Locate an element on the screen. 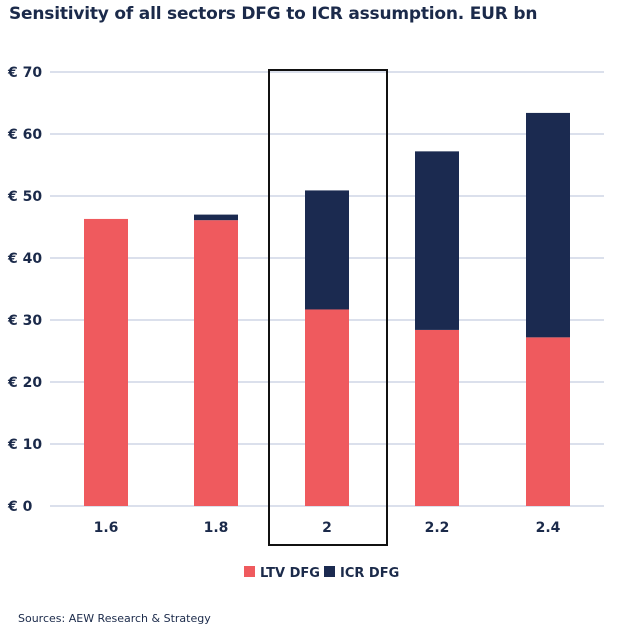  highlight-box is located at coordinates (328, 307).